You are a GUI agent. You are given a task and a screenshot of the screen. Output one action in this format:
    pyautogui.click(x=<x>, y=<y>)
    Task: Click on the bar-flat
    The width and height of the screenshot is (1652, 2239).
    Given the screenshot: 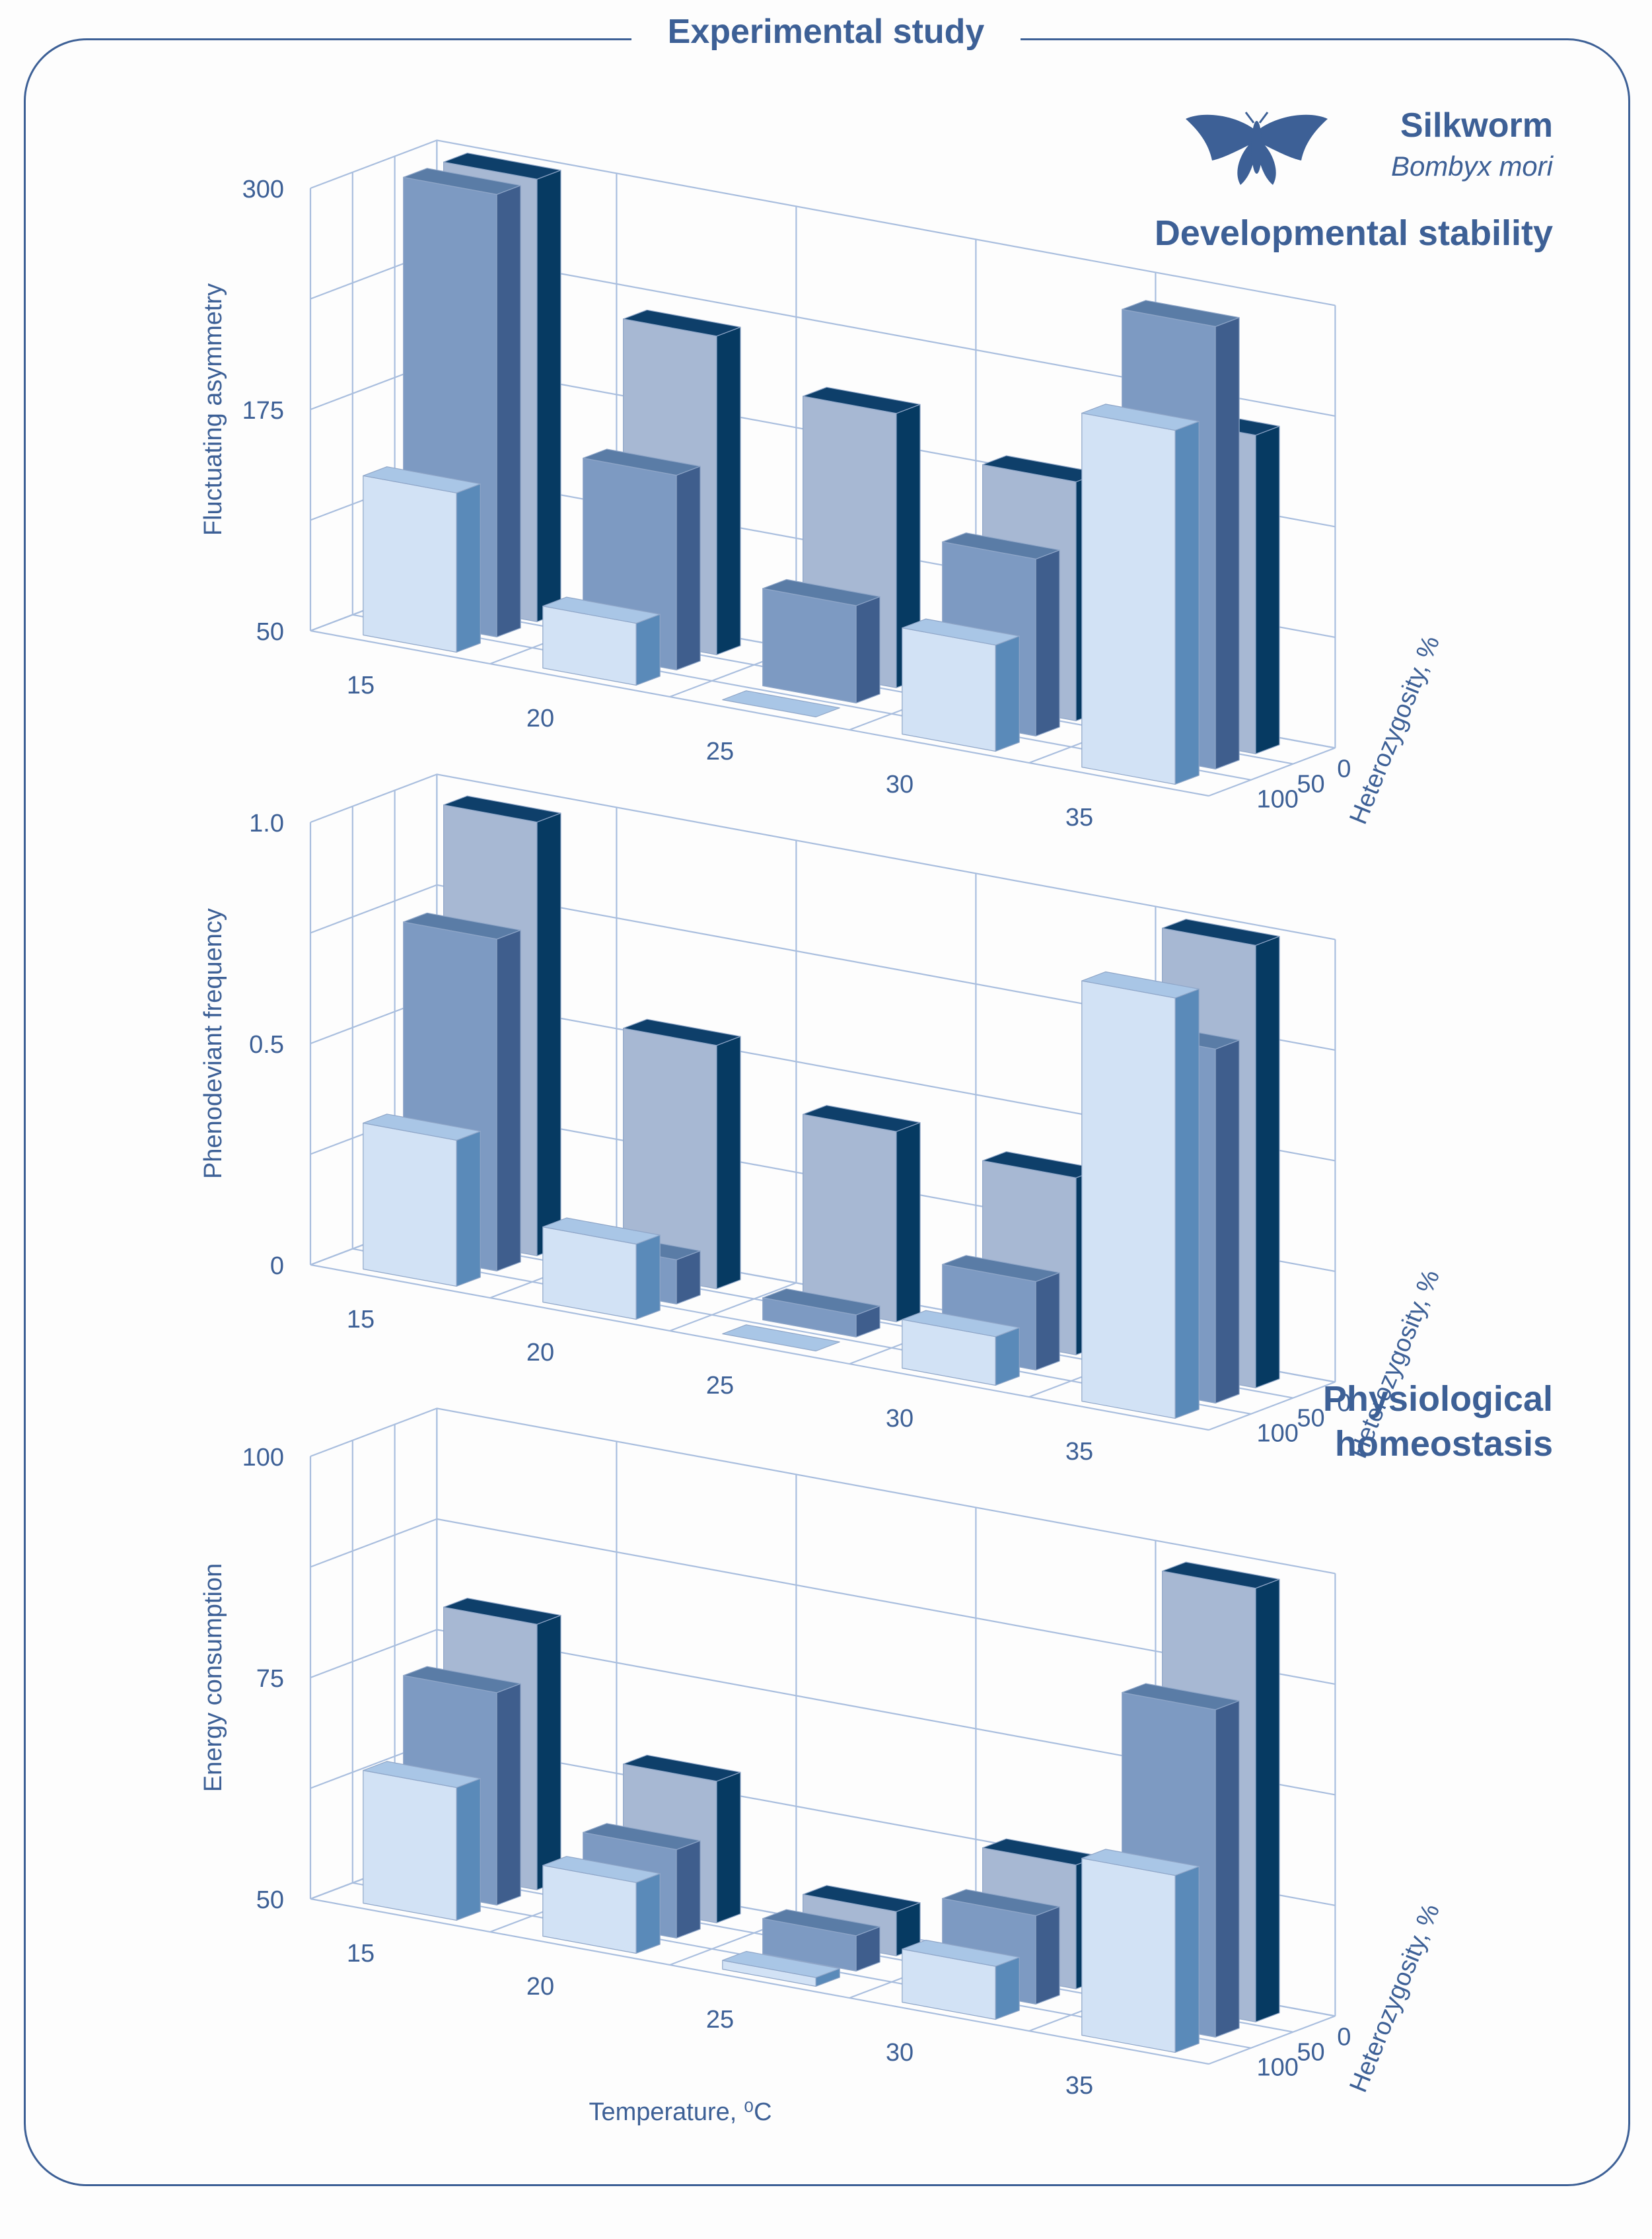 What is the action you would take?
    pyautogui.click(x=781, y=704)
    